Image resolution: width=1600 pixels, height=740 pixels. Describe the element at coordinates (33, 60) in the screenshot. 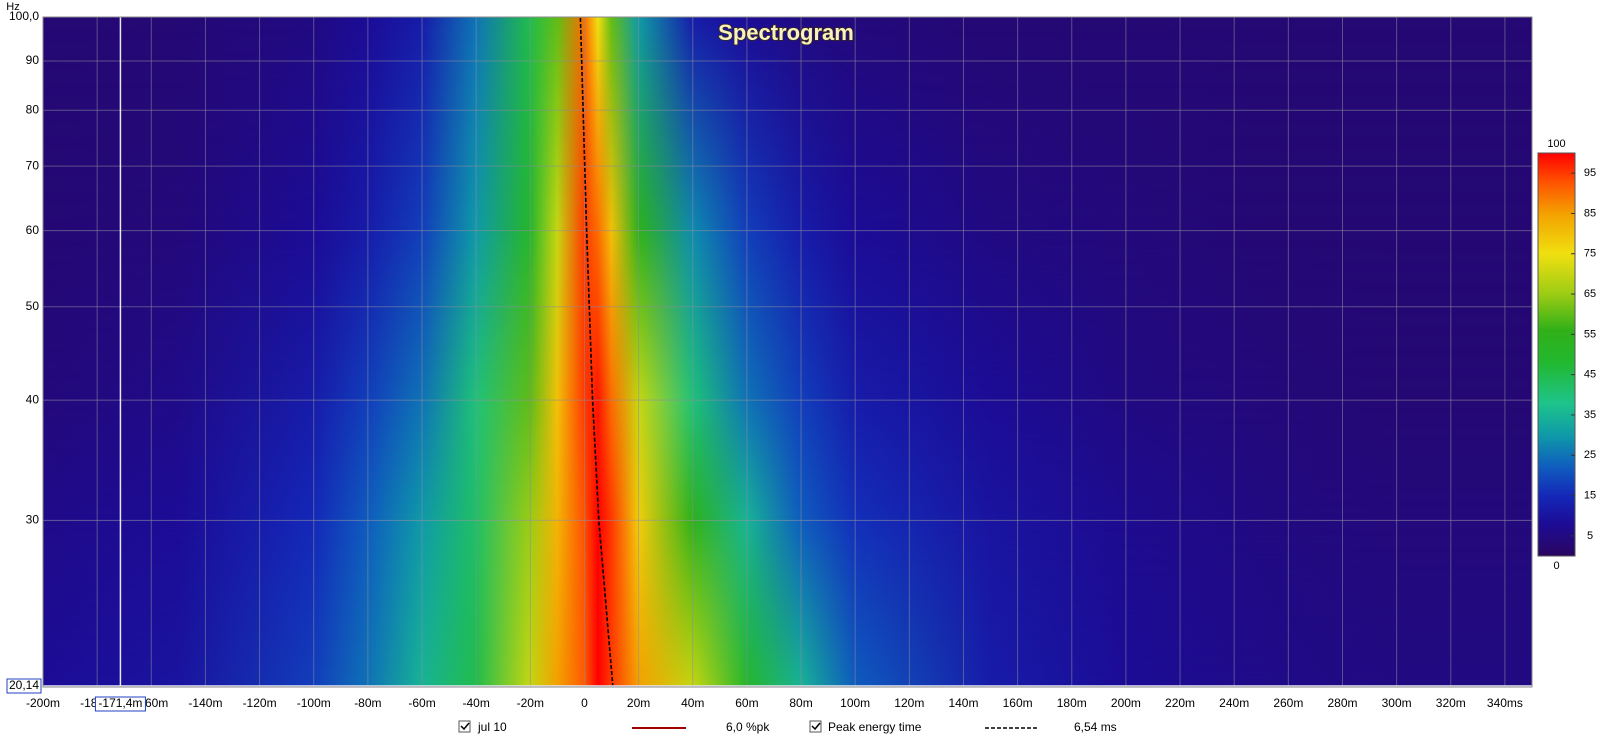

I see `y-tick-label: 90` at that location.